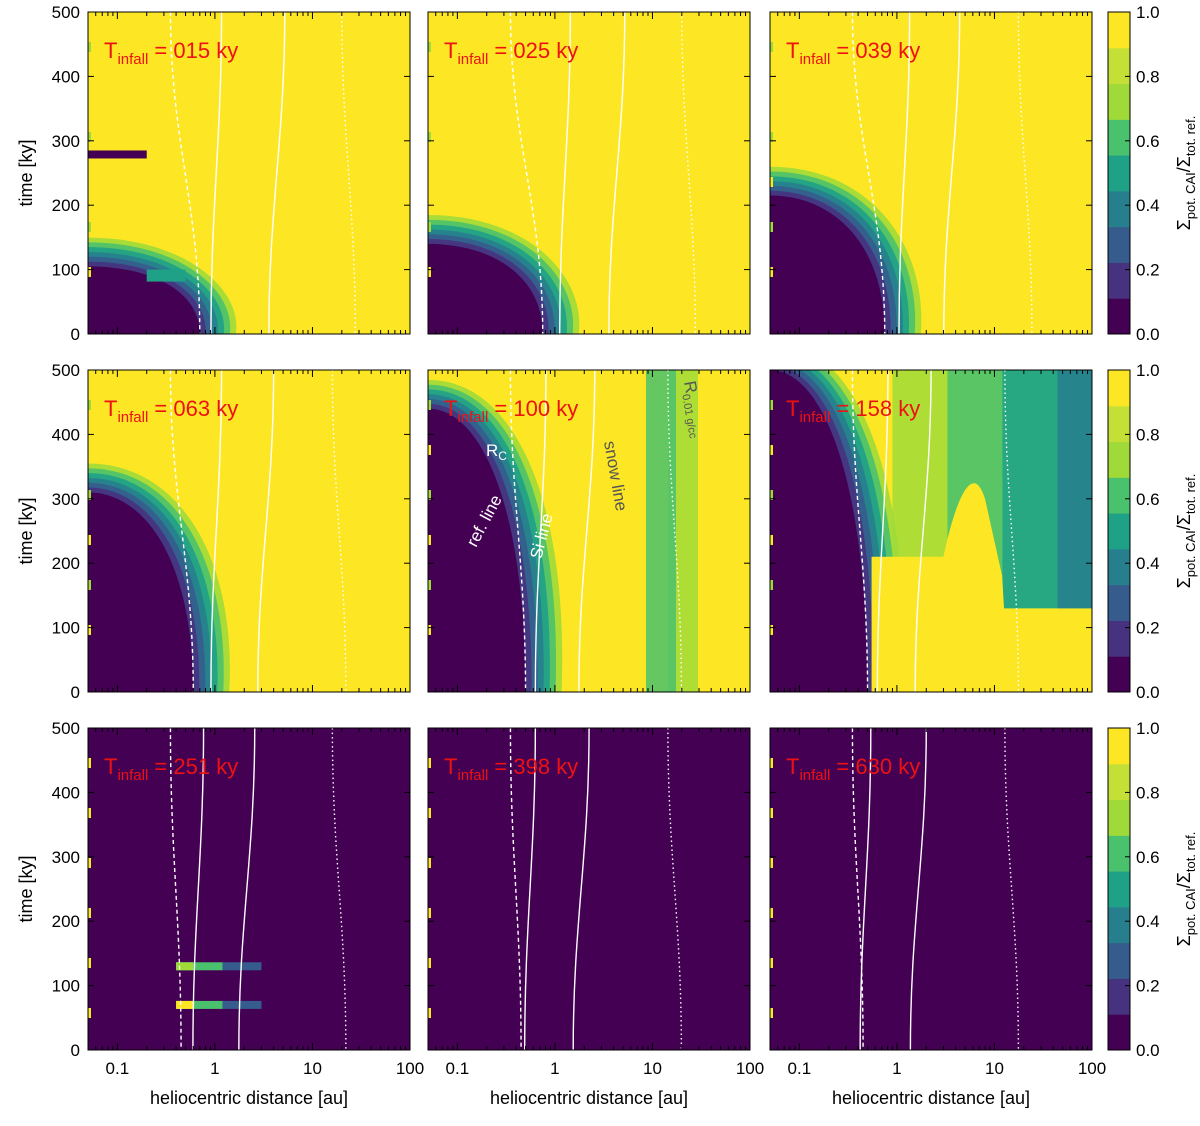  What do you see at coordinates (1148, 141) in the screenshot?
I see `colorbar-tick-label: 0.6` at bounding box center [1148, 141].